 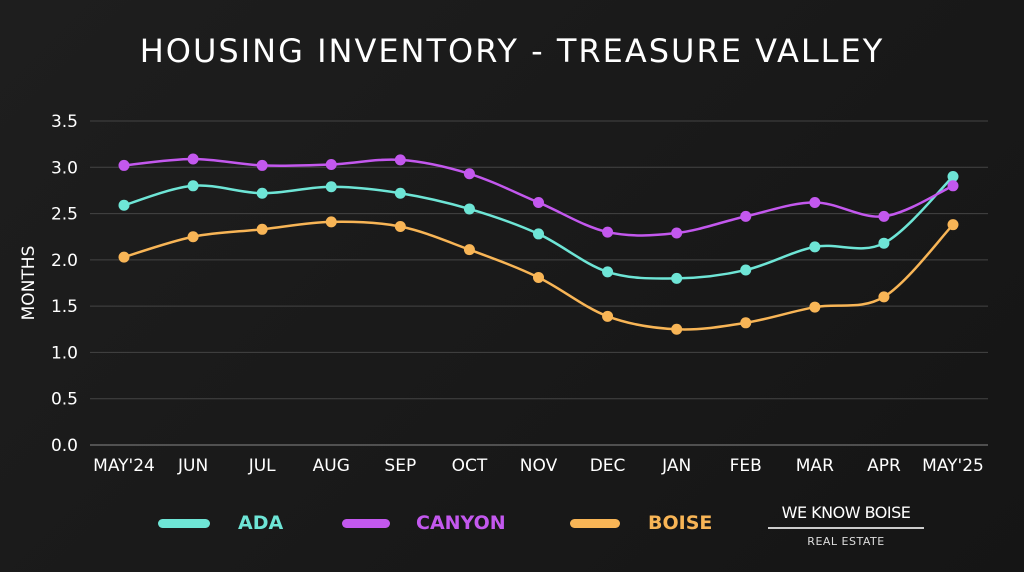 I want to click on legend-label: BOISE, so click(x=680, y=523).